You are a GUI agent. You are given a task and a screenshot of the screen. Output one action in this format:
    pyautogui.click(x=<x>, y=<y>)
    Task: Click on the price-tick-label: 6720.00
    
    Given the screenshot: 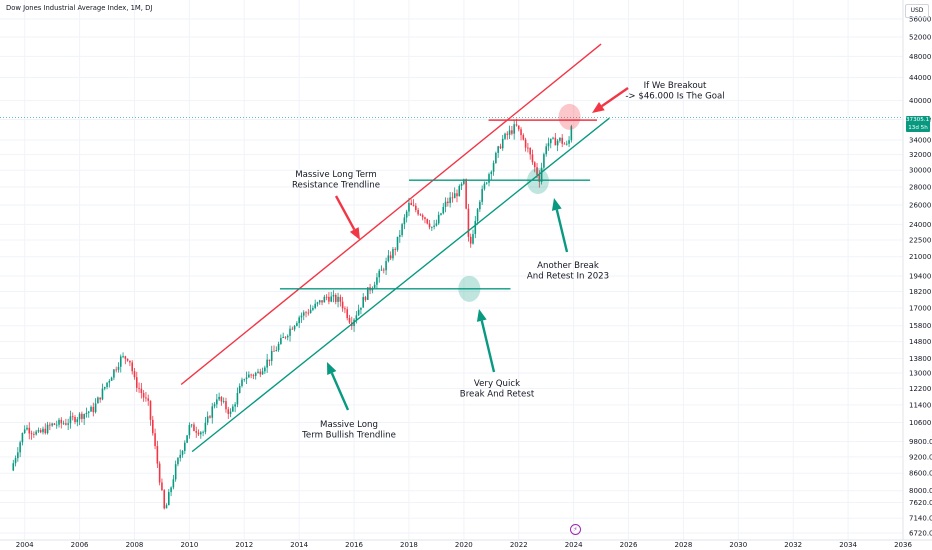 What is the action you would take?
    pyautogui.click(x=920, y=533)
    